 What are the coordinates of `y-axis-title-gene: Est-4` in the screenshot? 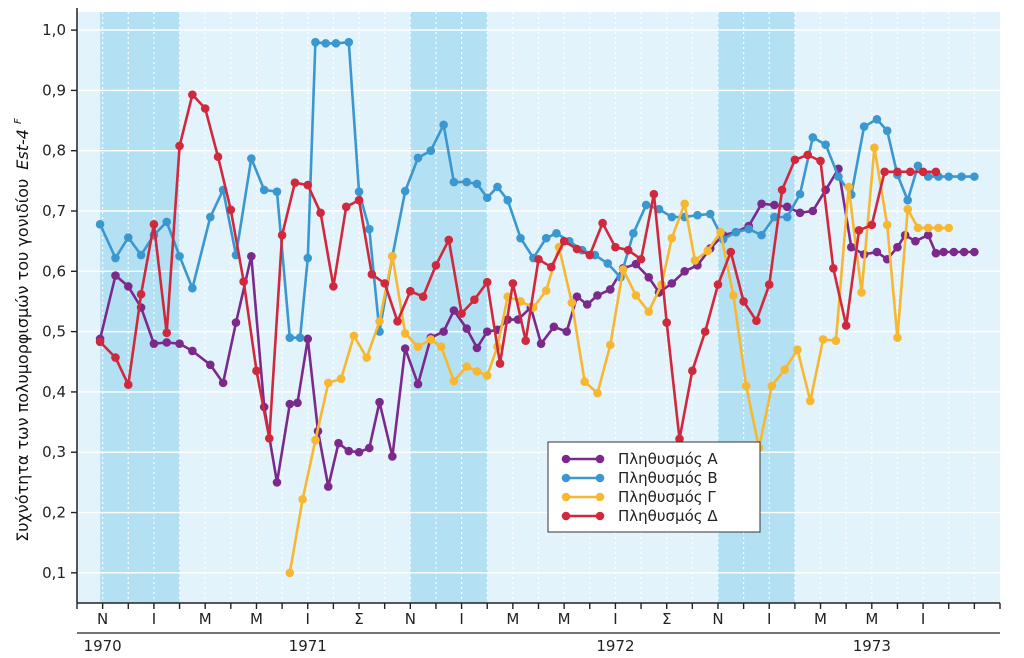 It's located at (22, 149).